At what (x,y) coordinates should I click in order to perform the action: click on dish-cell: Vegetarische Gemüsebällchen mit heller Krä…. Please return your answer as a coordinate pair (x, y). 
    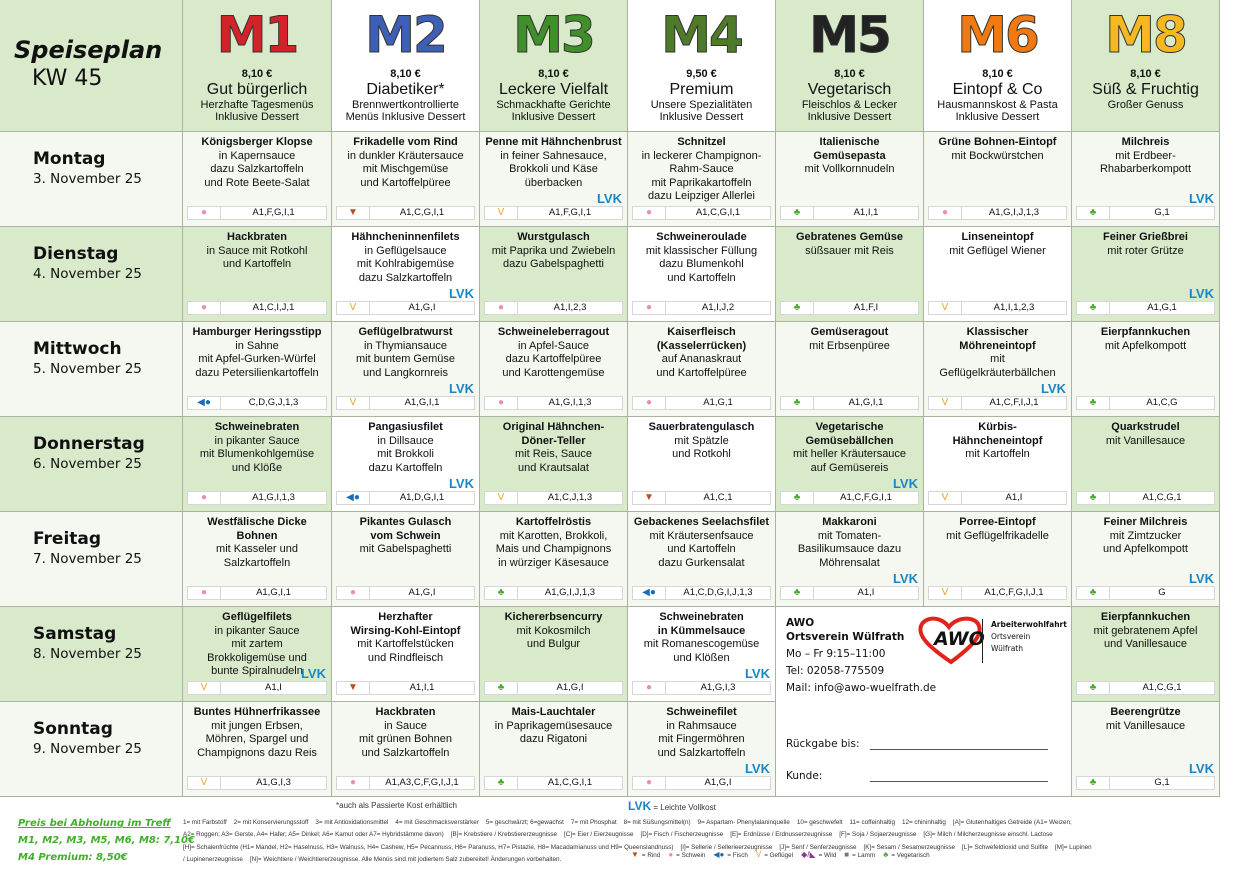
    Looking at the image, I should click on (850, 464).